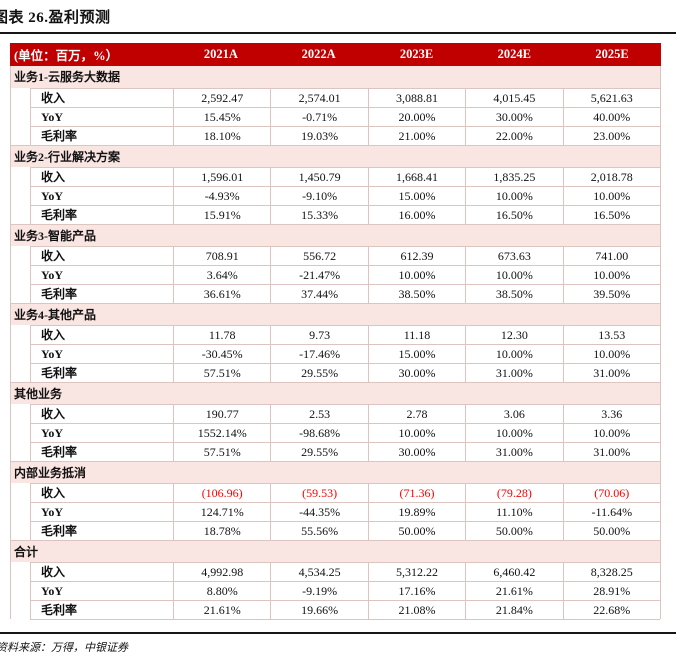 The width and height of the screenshot is (676, 669). What do you see at coordinates (335, 214) in the screenshot?
I see `table-row: 毛利率 15.91% 15.33% 16.00% 16.50% 16.50%` at bounding box center [335, 214].